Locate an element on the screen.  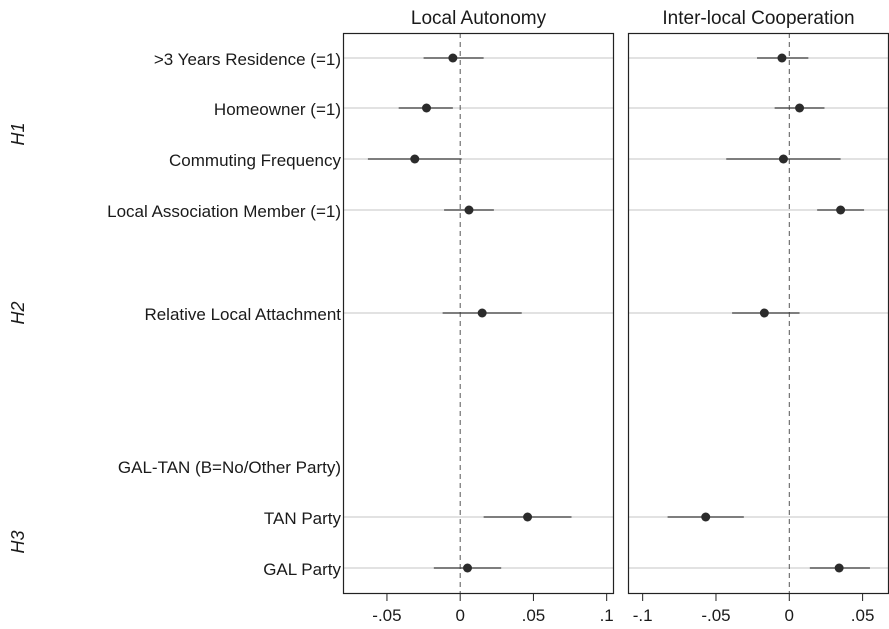
panel-title: Inter-local Cooperation is located at coordinates (758, 18).